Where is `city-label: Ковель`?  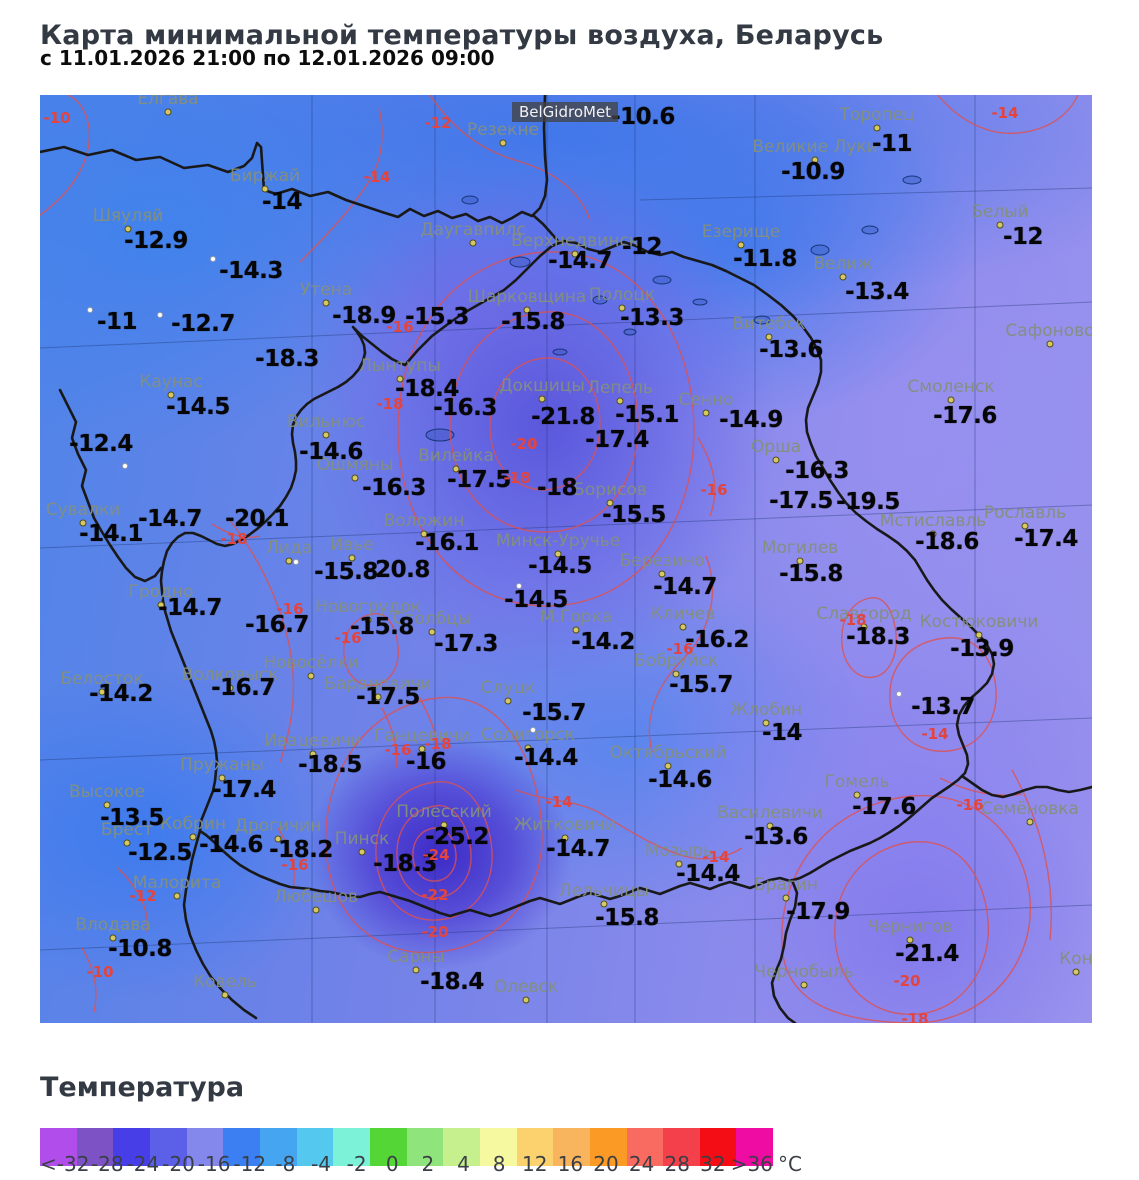 city-label: Ковель is located at coordinates (225, 982).